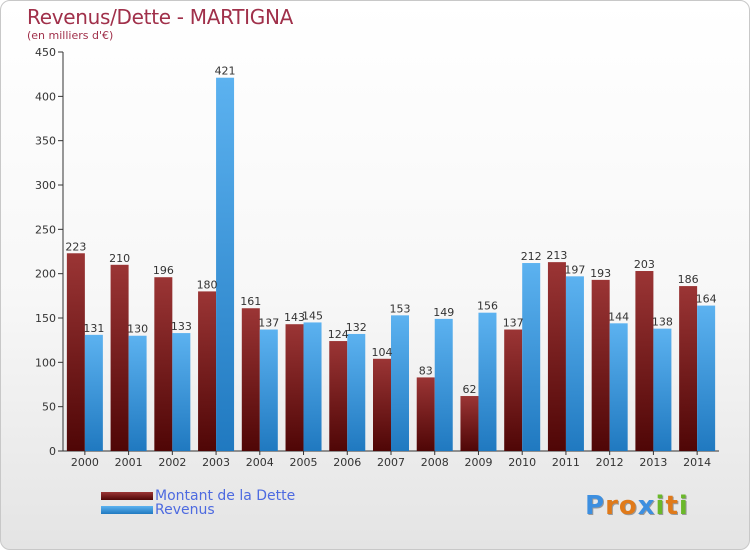  What do you see at coordinates (172, 462) in the screenshot?
I see `x-tick-label: 2002` at bounding box center [172, 462].